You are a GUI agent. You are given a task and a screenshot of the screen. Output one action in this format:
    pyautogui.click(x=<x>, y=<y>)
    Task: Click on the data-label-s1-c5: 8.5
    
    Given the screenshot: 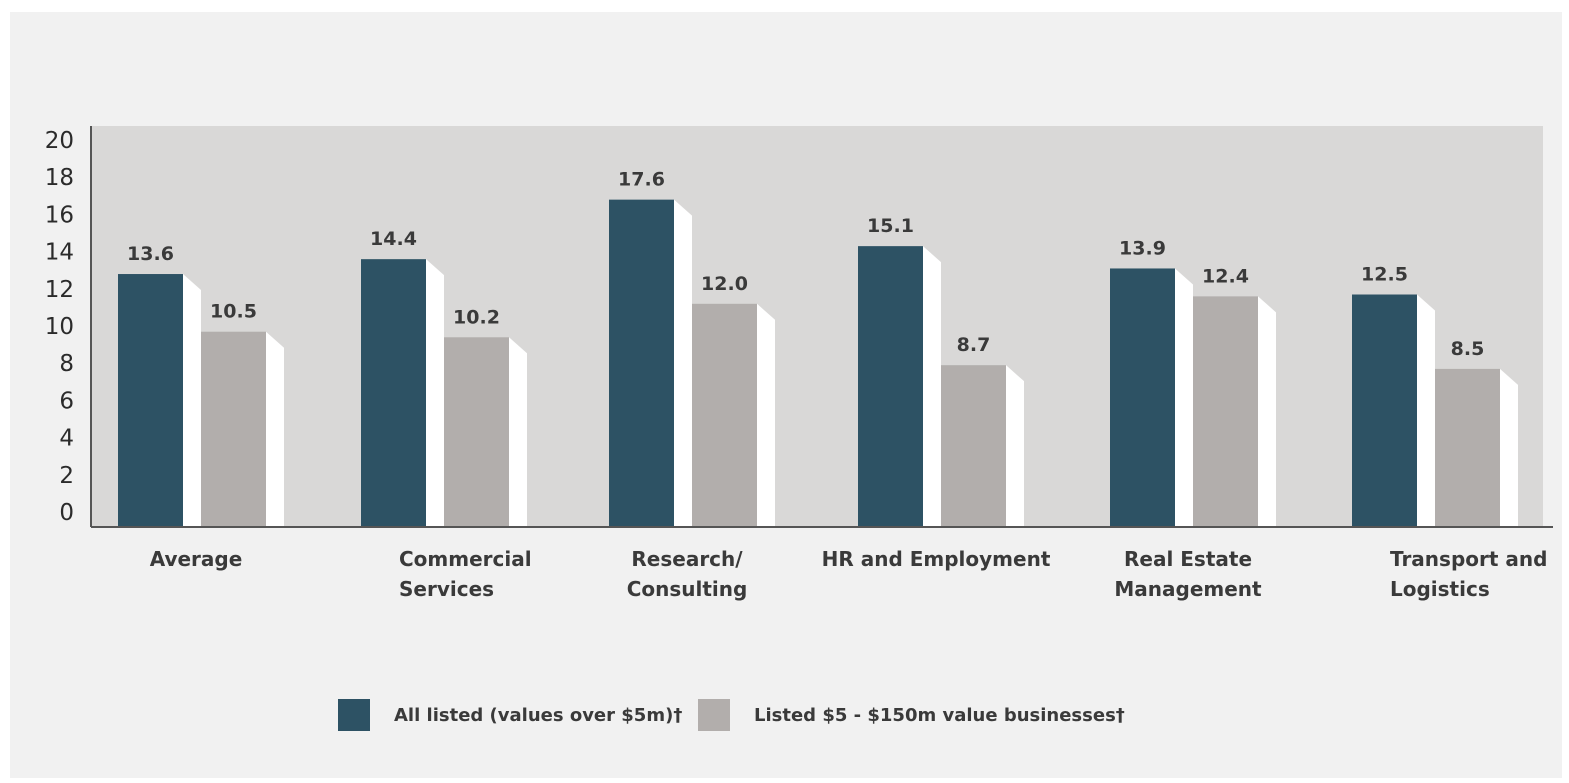 What is the action you would take?
    pyautogui.click(x=1468, y=349)
    